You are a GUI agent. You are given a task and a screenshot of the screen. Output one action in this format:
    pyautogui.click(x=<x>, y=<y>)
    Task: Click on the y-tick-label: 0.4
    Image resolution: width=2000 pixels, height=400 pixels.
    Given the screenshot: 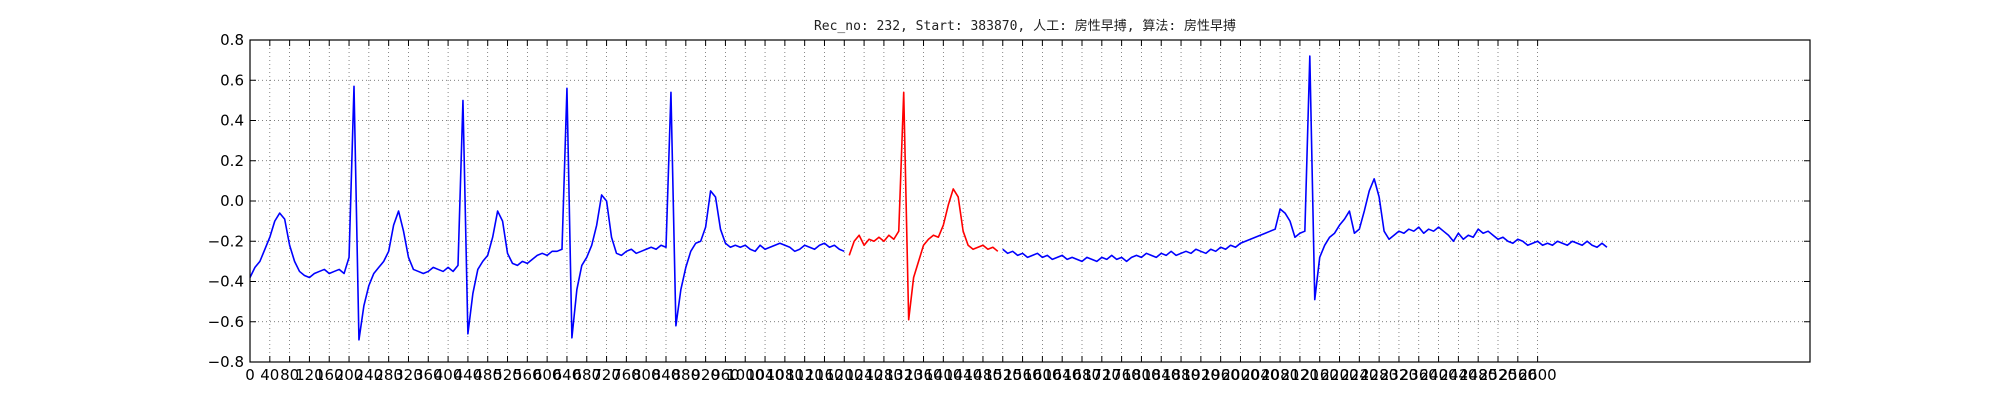 What is the action you would take?
    pyautogui.click(x=232, y=121)
    